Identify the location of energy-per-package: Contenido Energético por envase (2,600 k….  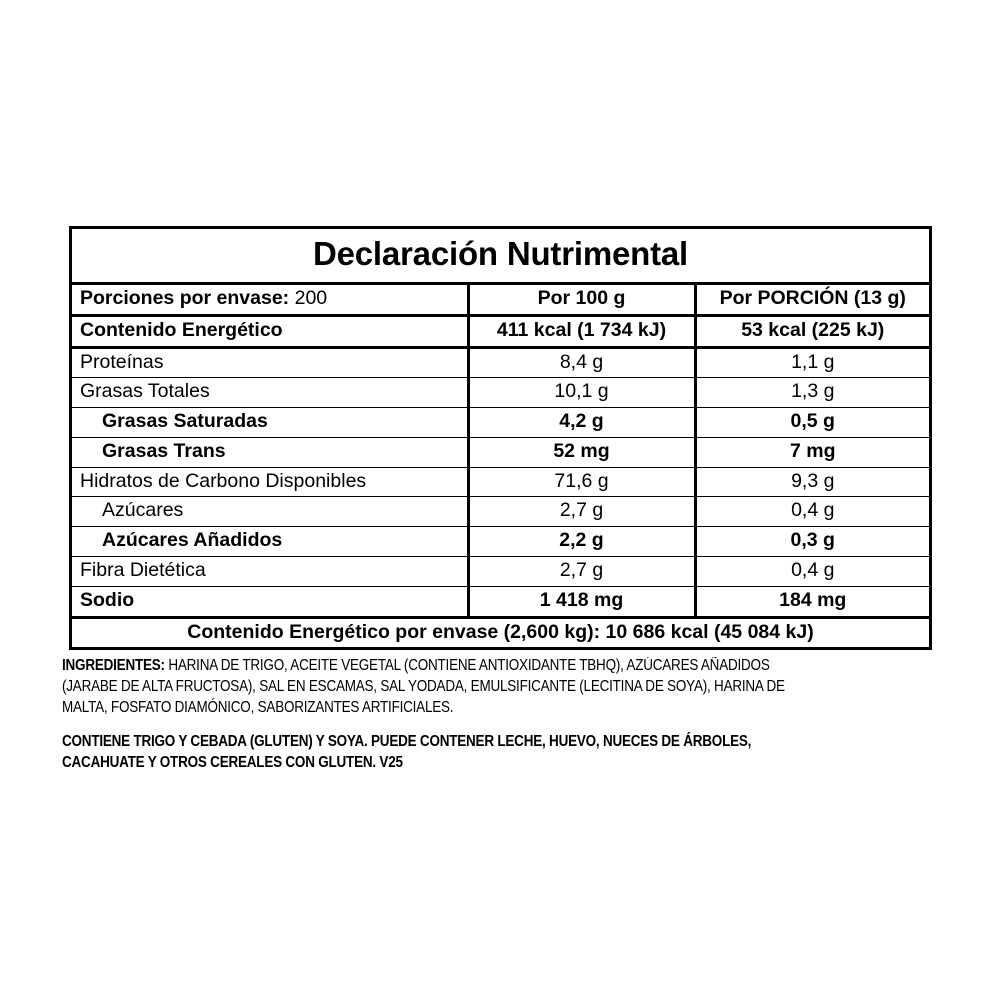
(500, 631).